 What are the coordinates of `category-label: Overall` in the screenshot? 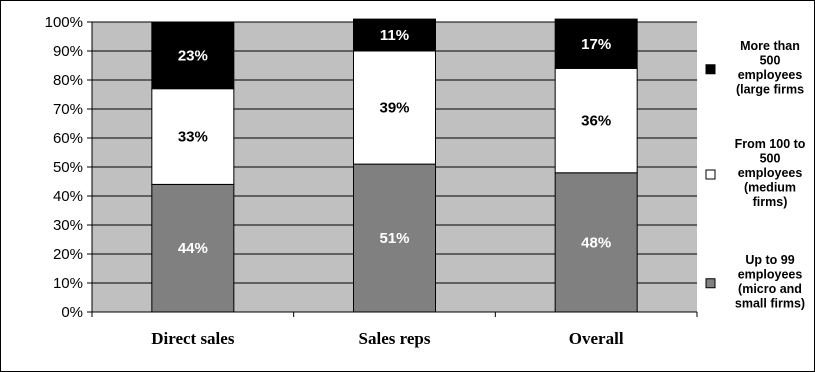 It's located at (596, 338).